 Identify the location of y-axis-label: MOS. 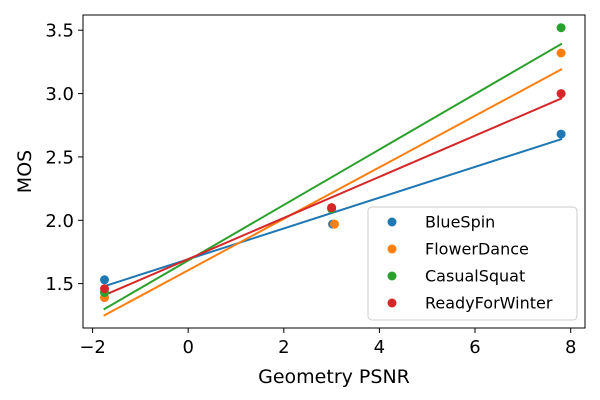
(25, 171).